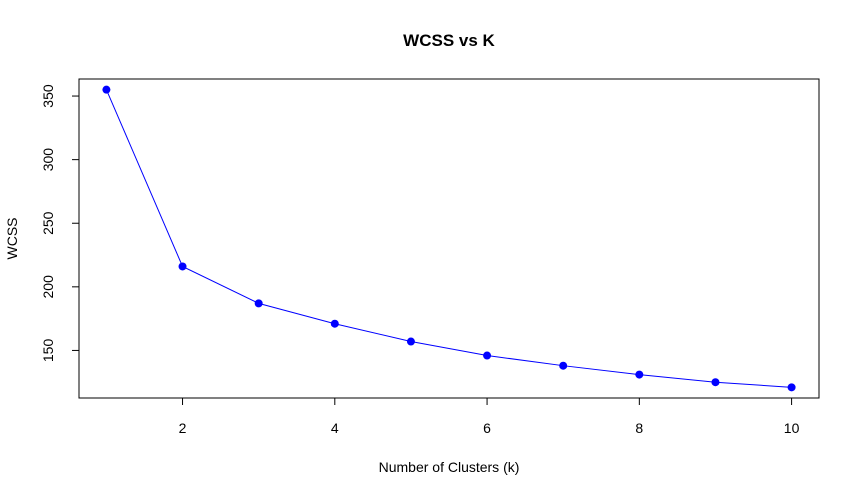 Image resolution: width=859 pixels, height=497 pixels. Describe the element at coordinates (48, 351) in the screenshot. I see `y-tick-label: 150` at that location.